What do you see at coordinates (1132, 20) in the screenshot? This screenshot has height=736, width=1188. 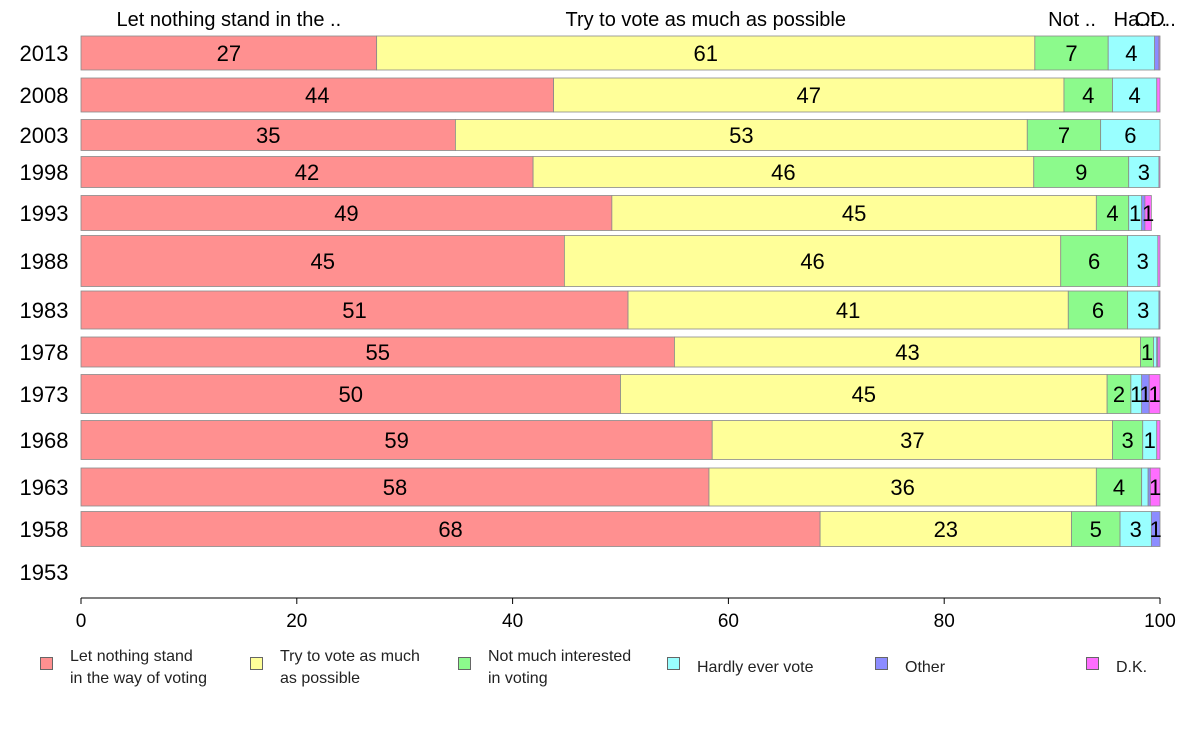 I see `top-series-label: Ha..` at bounding box center [1132, 20].